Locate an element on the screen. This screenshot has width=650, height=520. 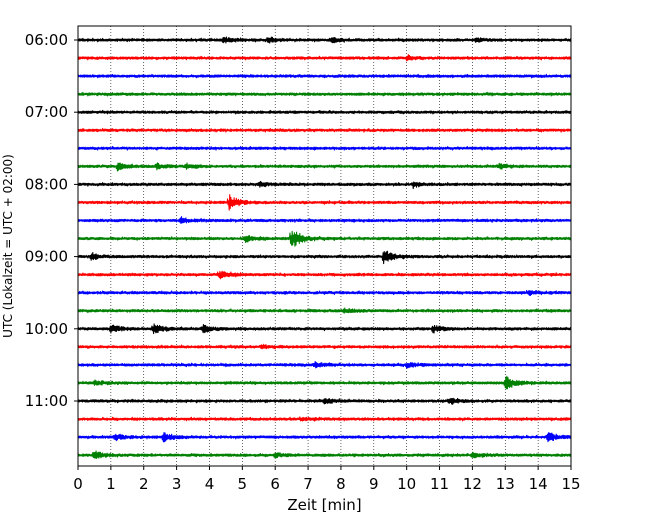
x-tick-label: 5 is located at coordinates (243, 484).